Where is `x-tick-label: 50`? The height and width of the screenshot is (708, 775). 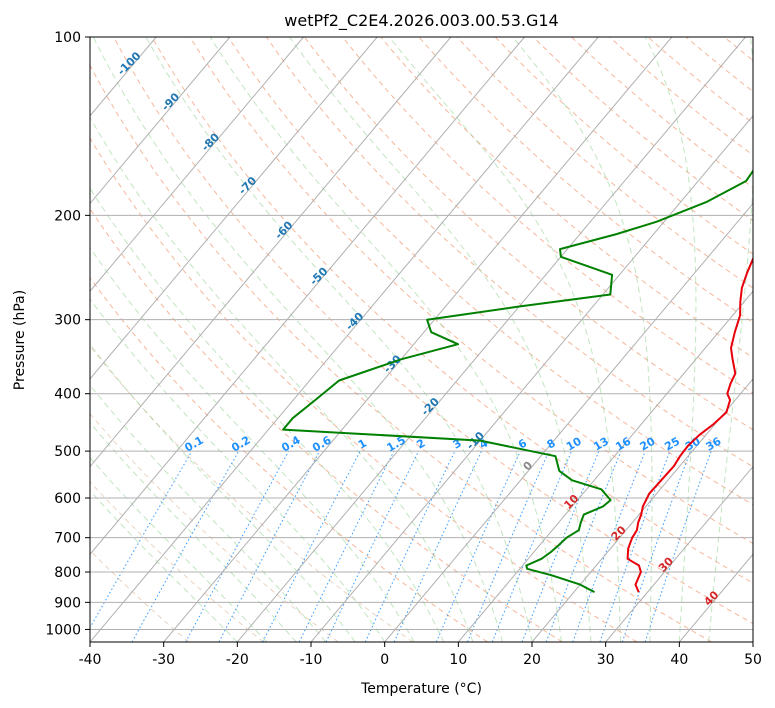
x-tick-label: 50 is located at coordinates (753, 660).